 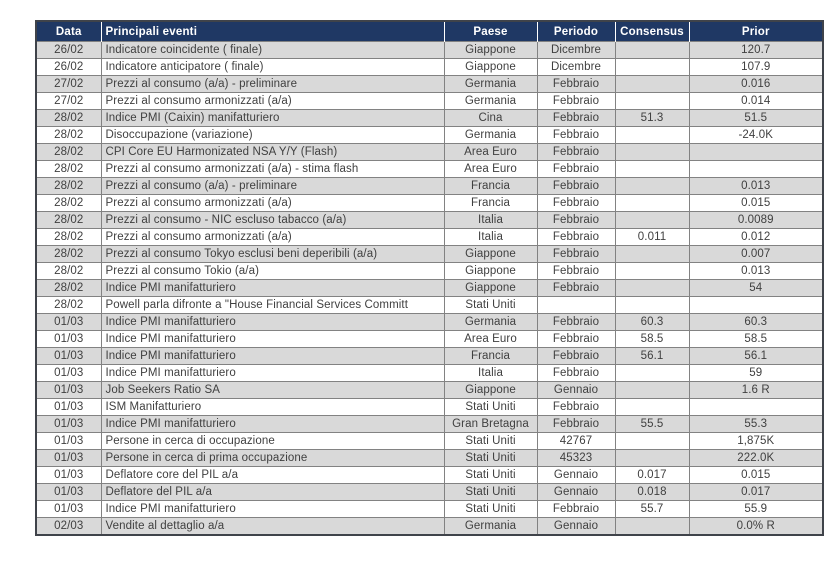 I want to click on cell-prior: 0.0% R, so click(x=756, y=526).